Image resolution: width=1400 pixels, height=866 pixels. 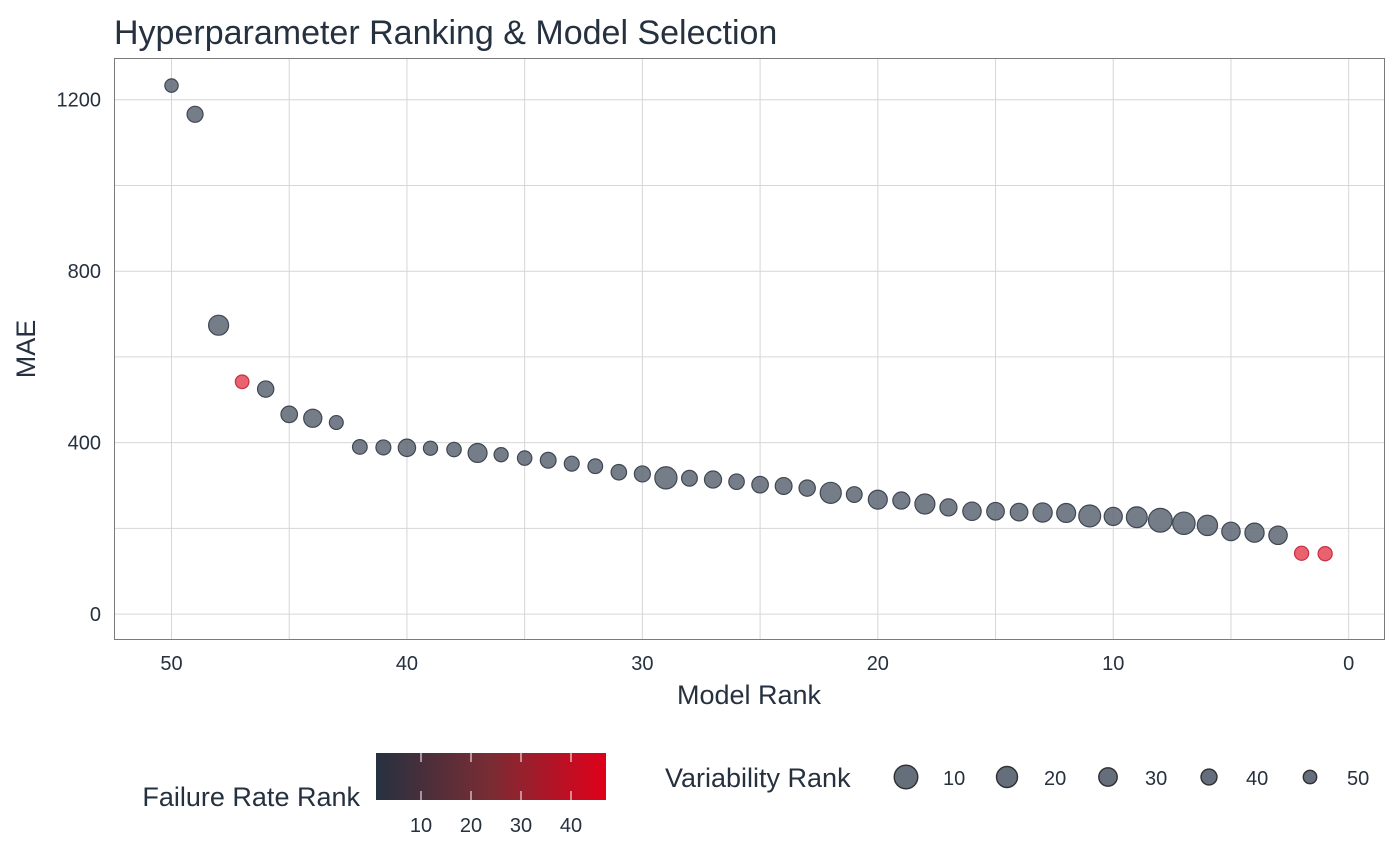 I want to click on y-tick-label: 1200, so click(x=79, y=101).